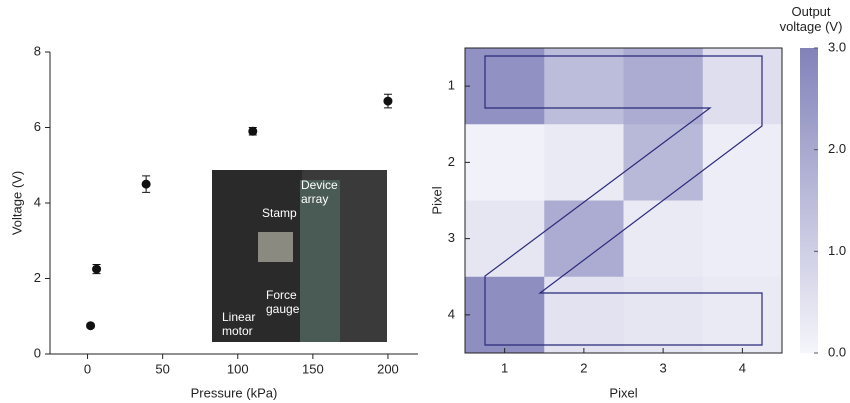  What do you see at coordinates (451, 237) in the screenshot?
I see `y-tick-label: 3` at bounding box center [451, 237].